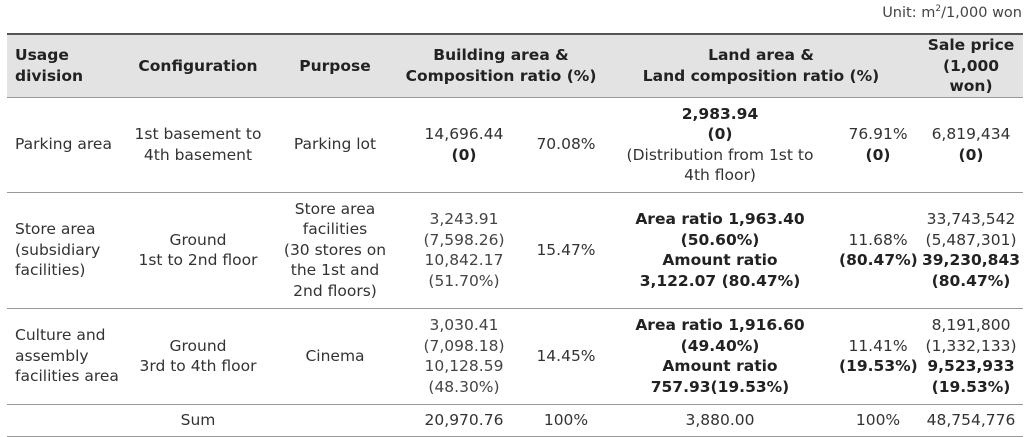 The width and height of the screenshot is (1028, 437). What do you see at coordinates (566, 144) in the screenshot?
I see `cell-building-ratio: 70.08%` at bounding box center [566, 144].